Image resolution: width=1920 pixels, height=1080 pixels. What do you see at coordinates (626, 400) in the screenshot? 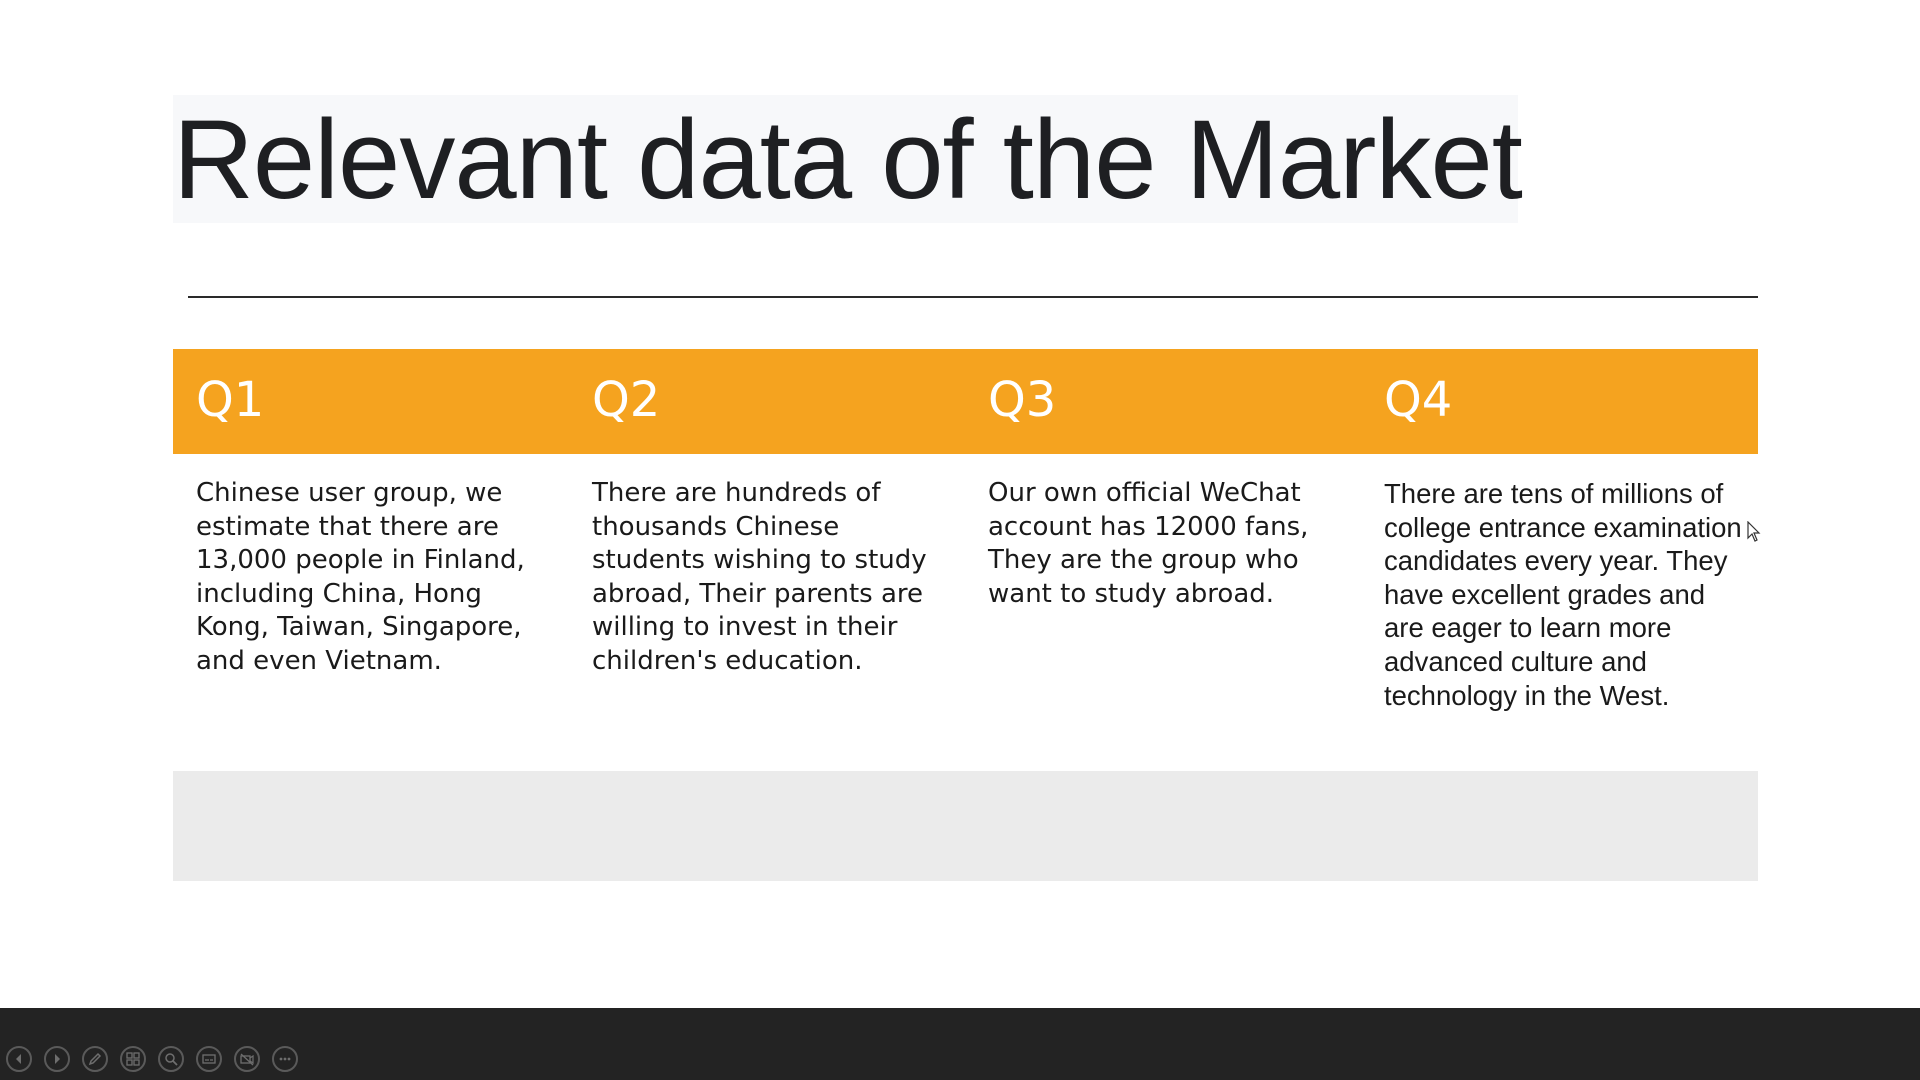
I see `column-heading-q2: Q2` at bounding box center [626, 400].